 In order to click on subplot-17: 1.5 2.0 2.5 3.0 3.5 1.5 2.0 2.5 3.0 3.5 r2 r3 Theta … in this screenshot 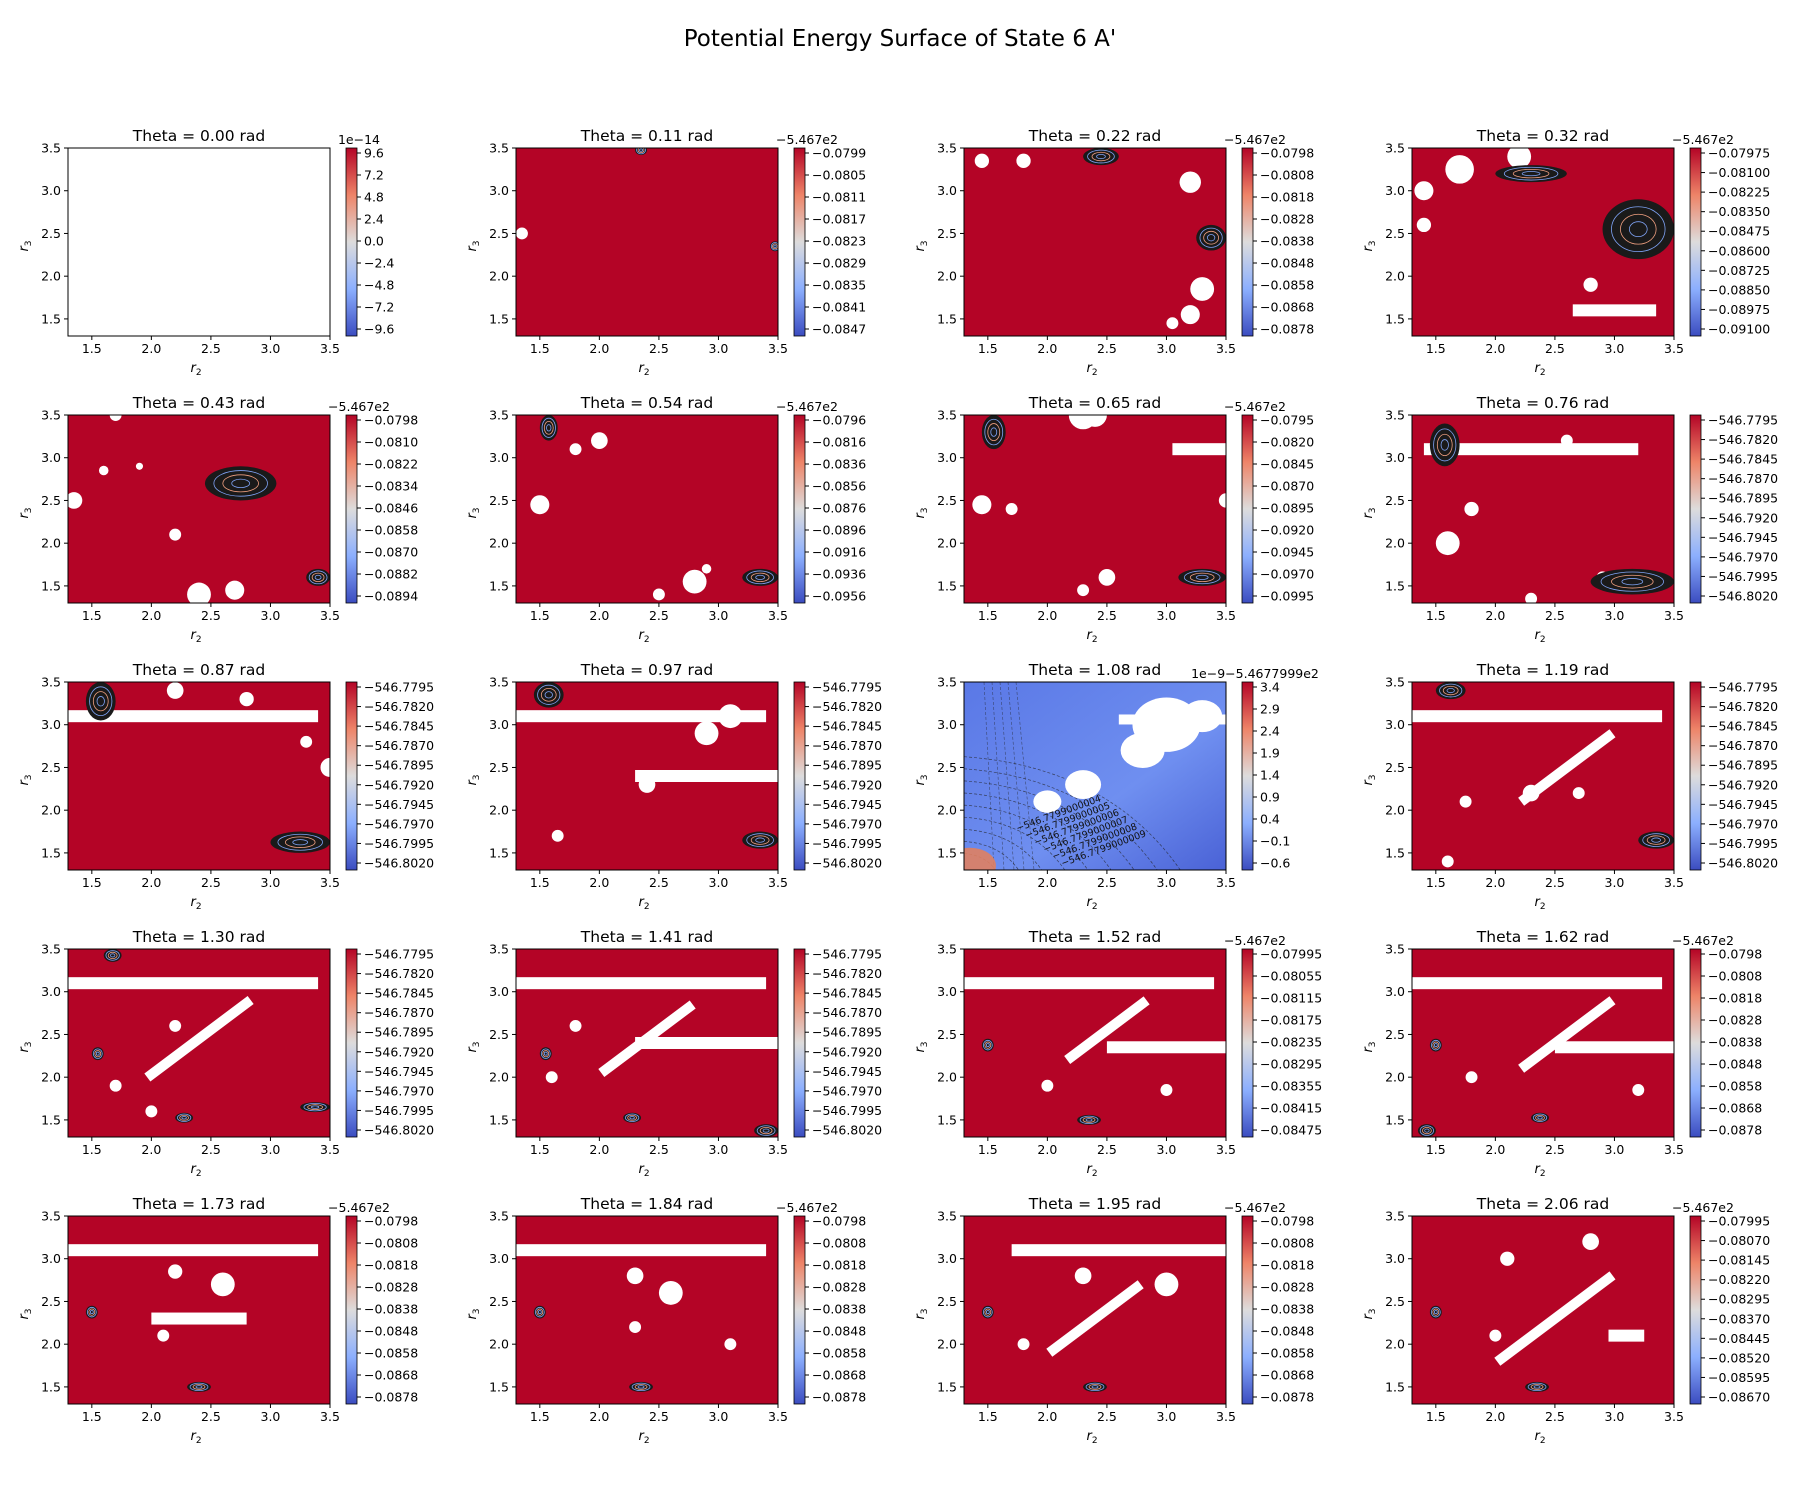, I will do `click(665, 1320)`.